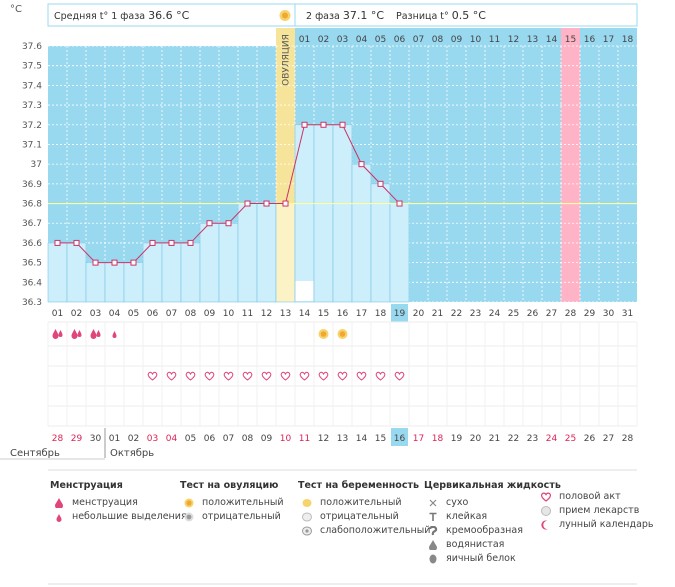 The width and height of the screenshot is (675, 587). What do you see at coordinates (76, 314) in the screenshot?
I see `cycle-day-label: 02` at bounding box center [76, 314].